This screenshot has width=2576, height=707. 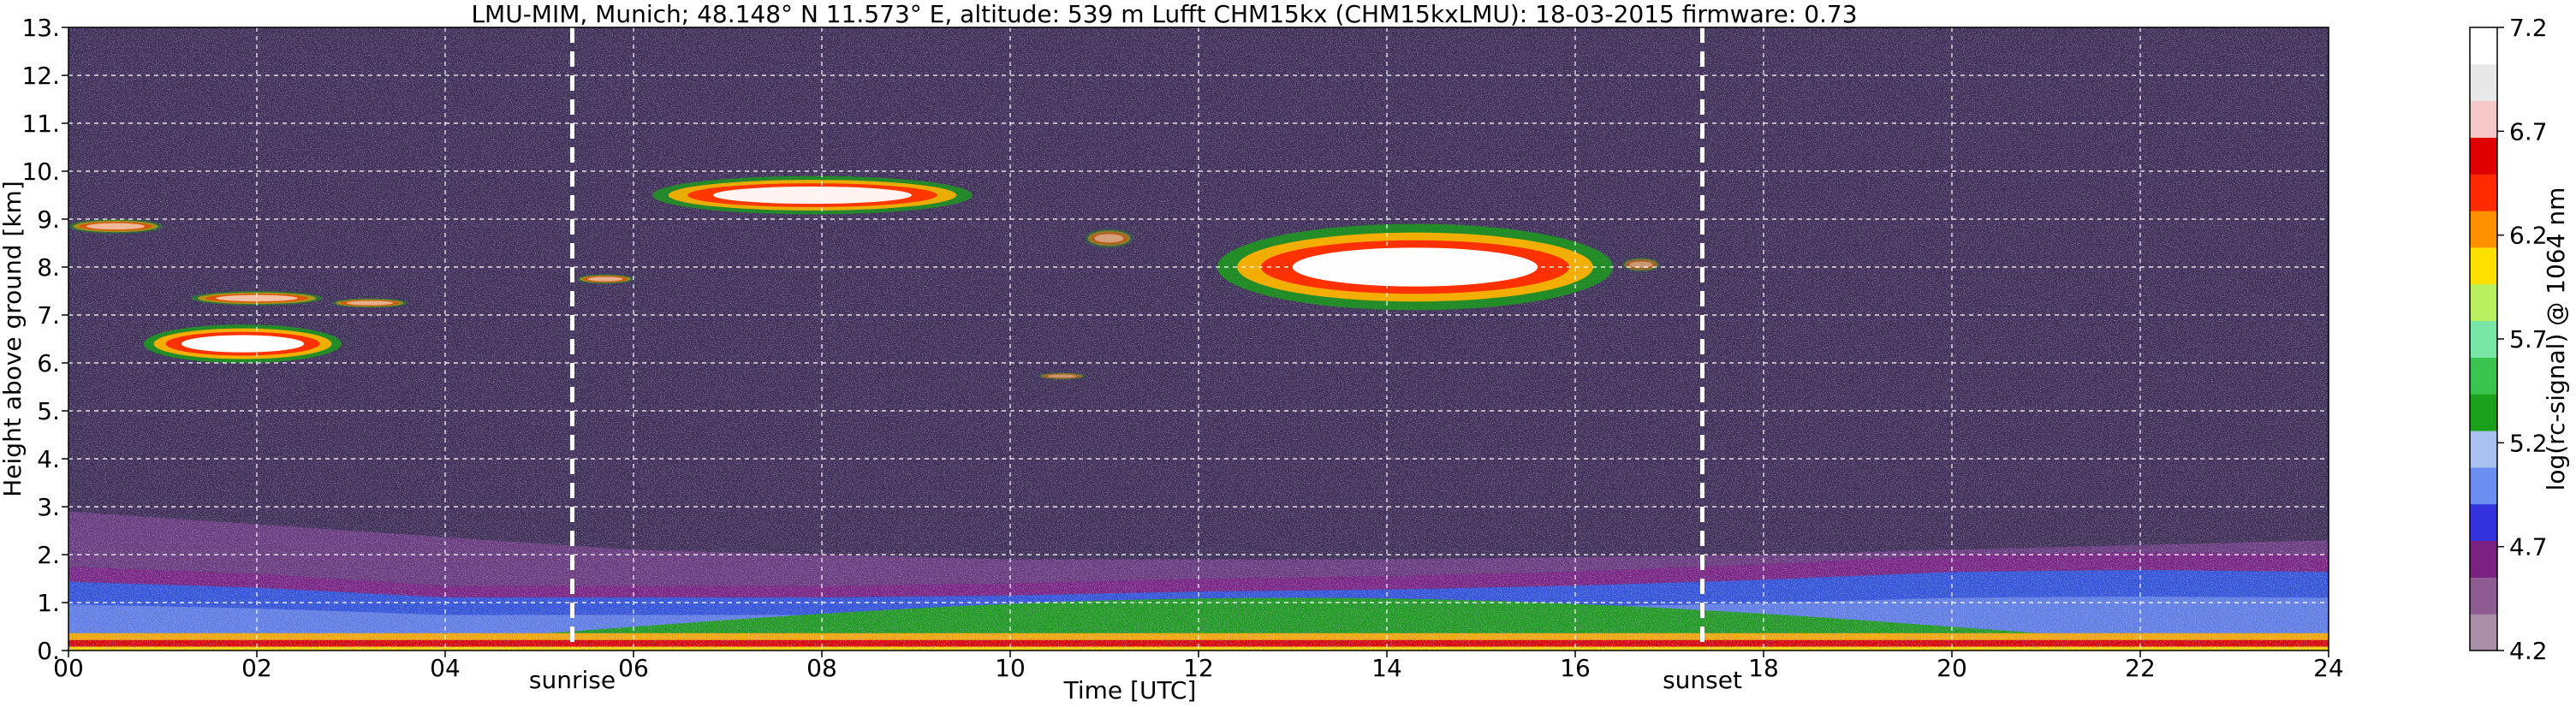 I want to click on y-tick-label: 12., so click(x=40, y=76).